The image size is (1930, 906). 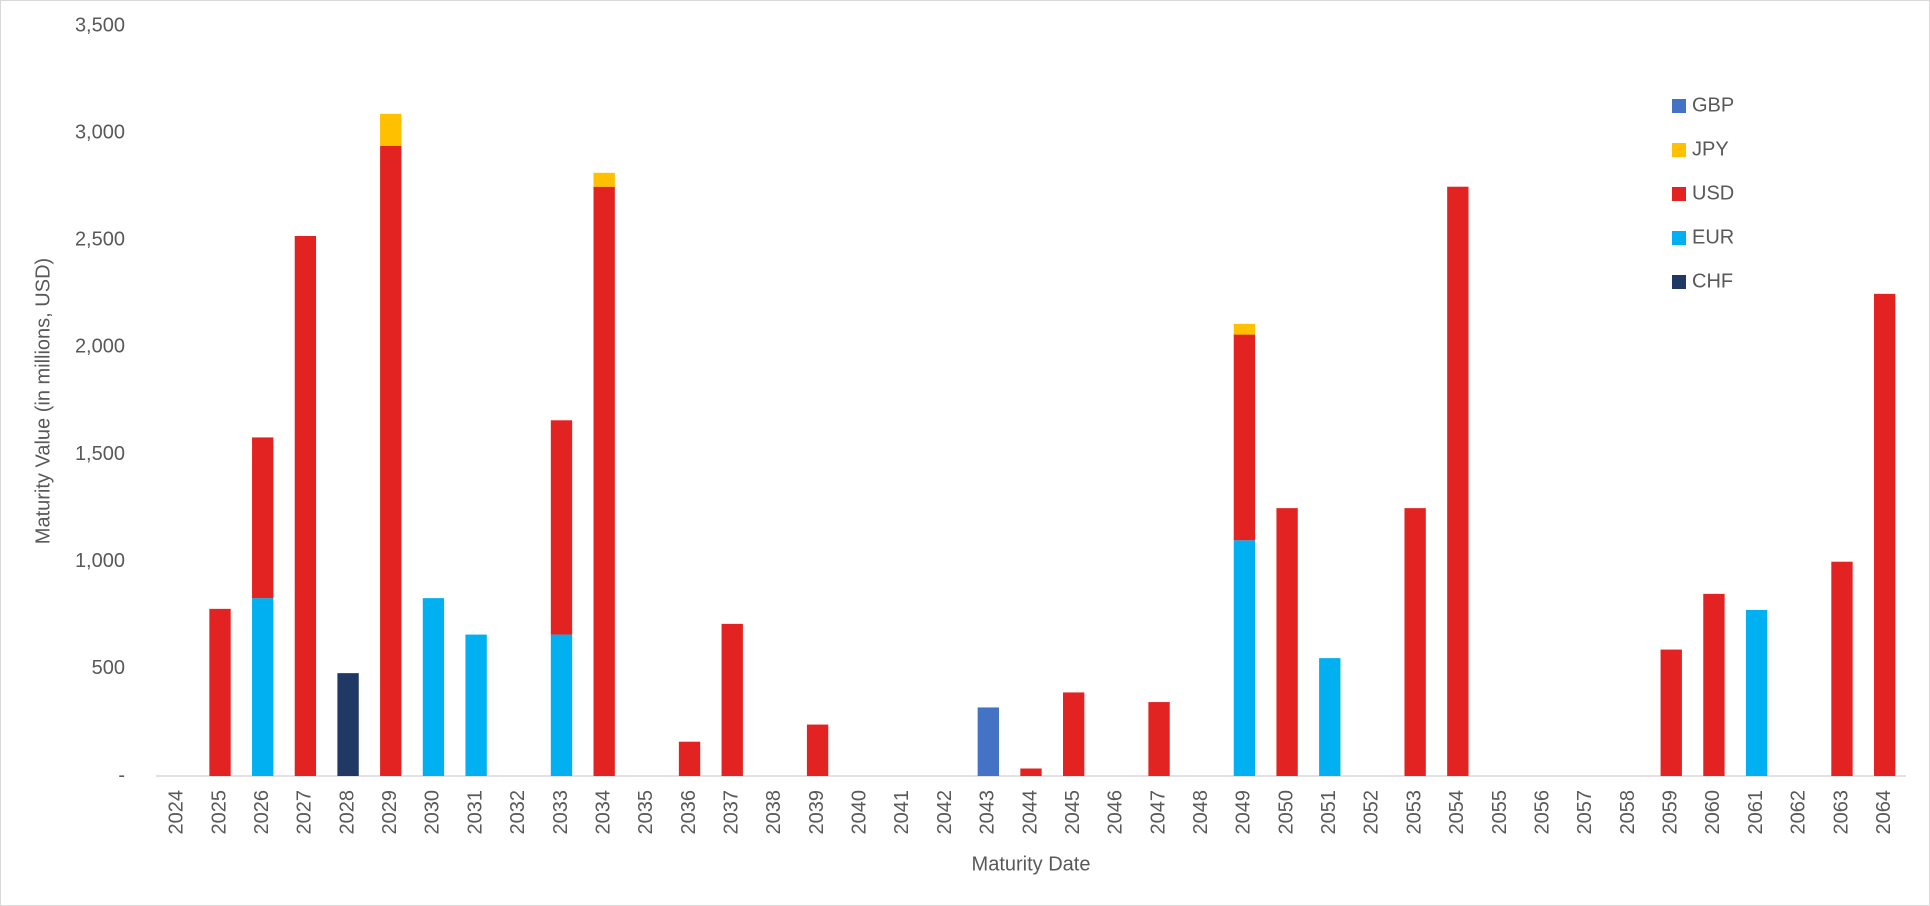 What do you see at coordinates (1710, 149) in the screenshot?
I see `legend-label: JPY` at bounding box center [1710, 149].